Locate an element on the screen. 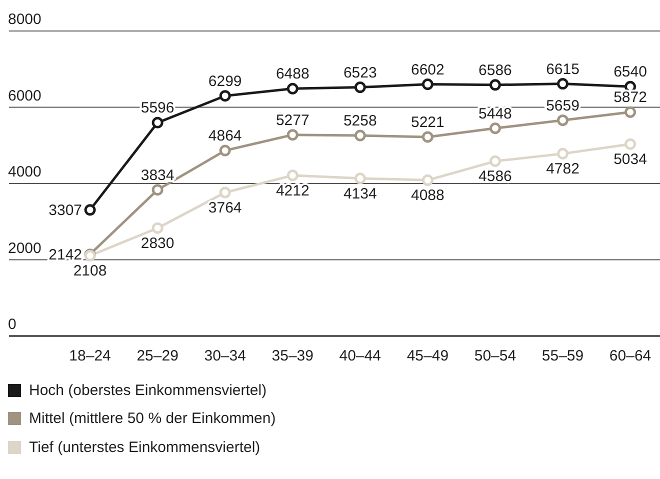 The image size is (660, 479). data-label: 3307 is located at coordinates (65, 210).